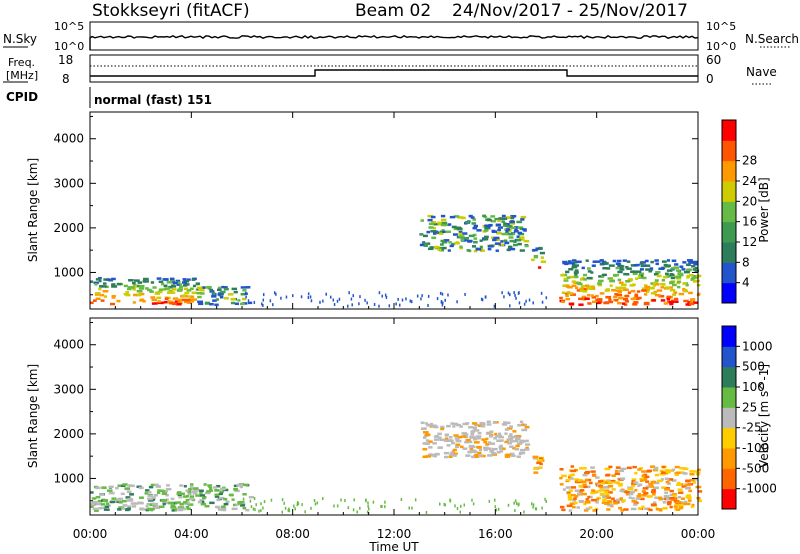 This screenshot has height=554, width=800. I want to click on colorbar-tick-label: 100, so click(753, 387).